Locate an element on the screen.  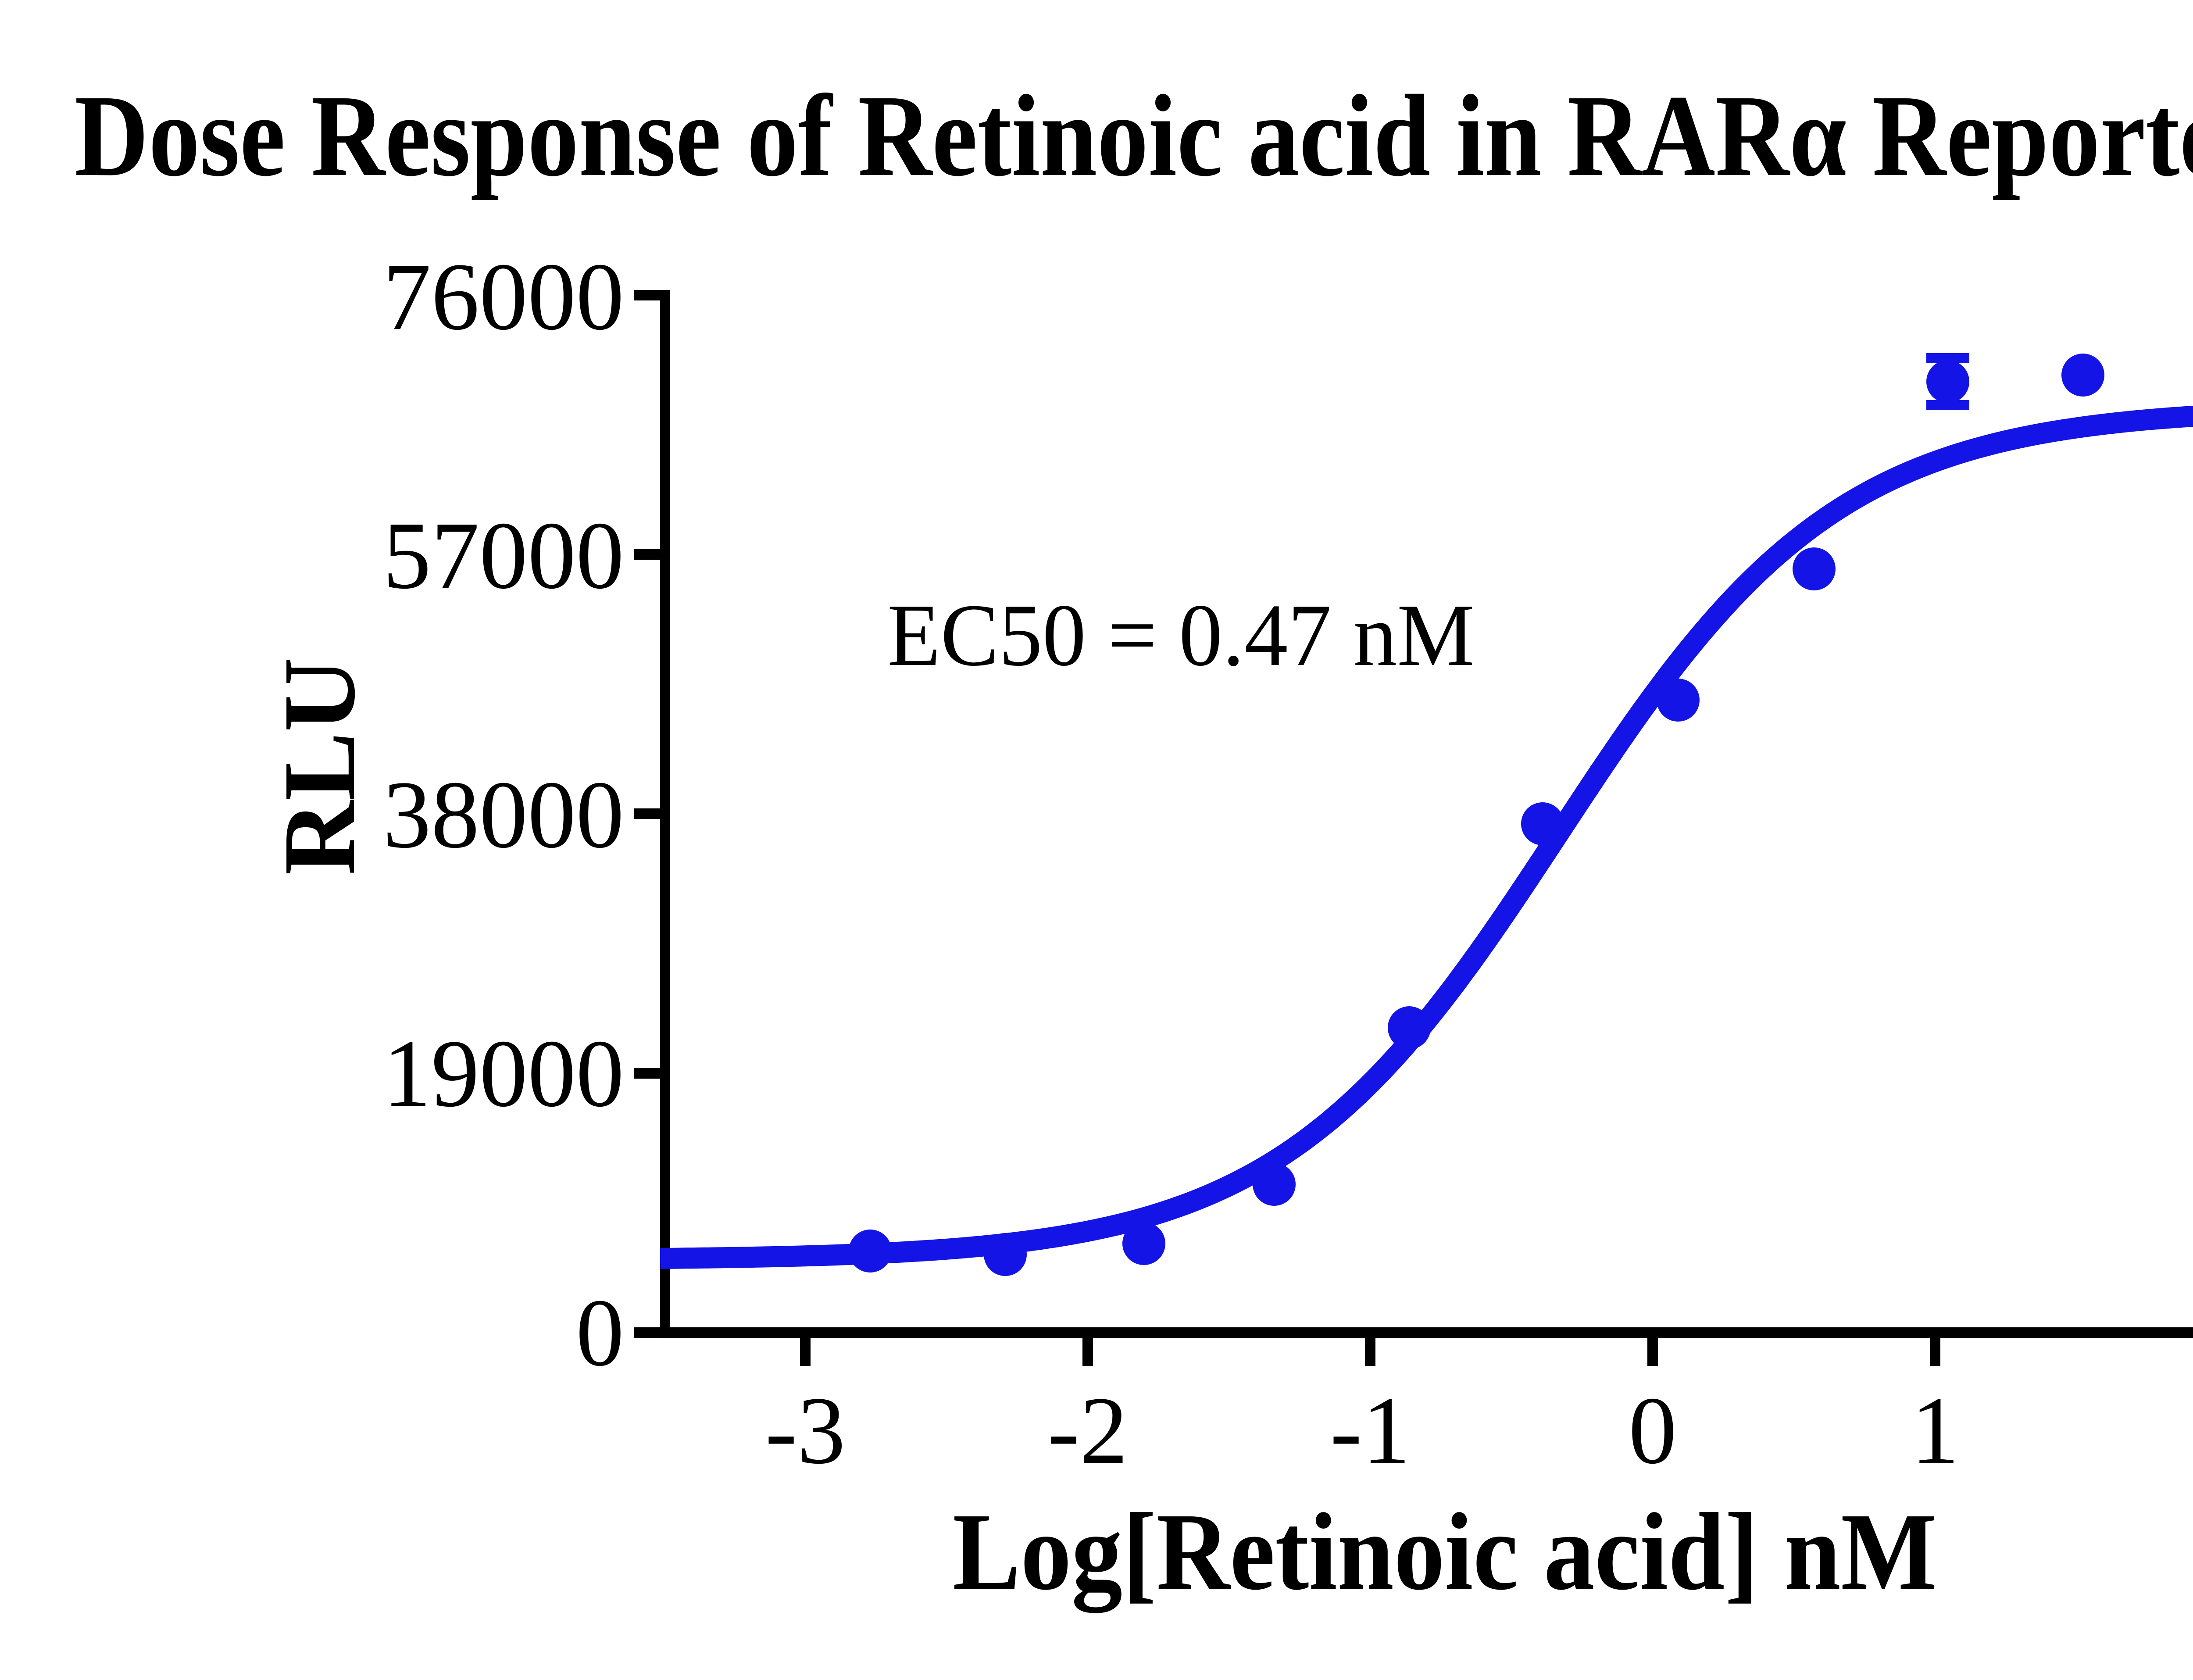
svg-text: Log[Retinoic acid] nM is located at coordinates (1445, 1551).